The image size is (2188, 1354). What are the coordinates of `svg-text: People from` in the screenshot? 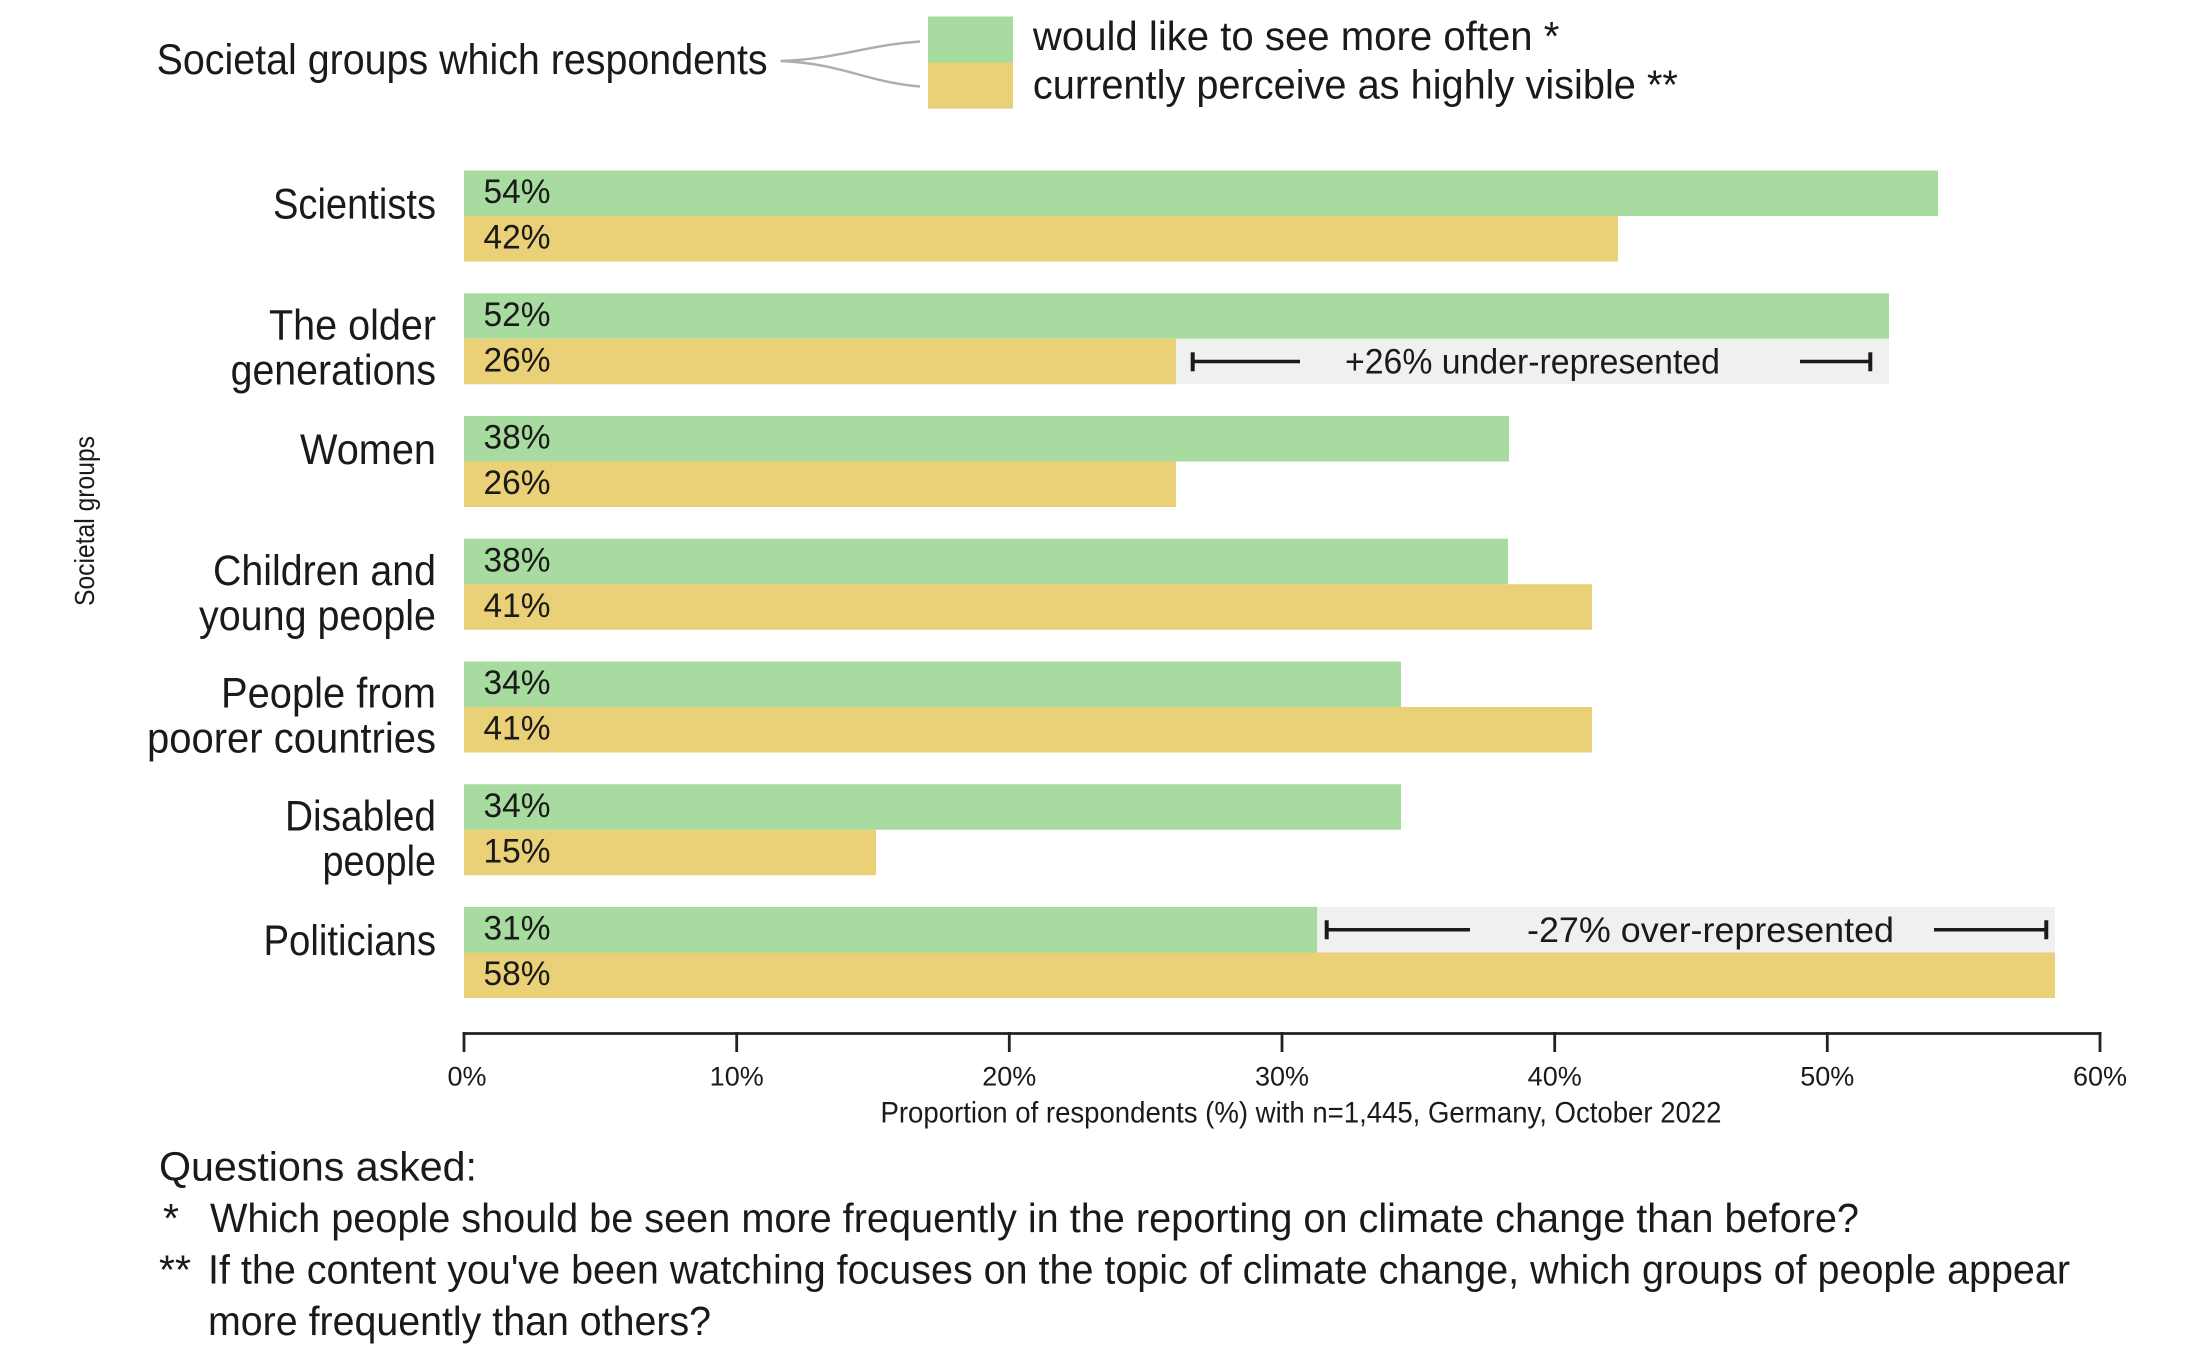 It's located at (328, 694).